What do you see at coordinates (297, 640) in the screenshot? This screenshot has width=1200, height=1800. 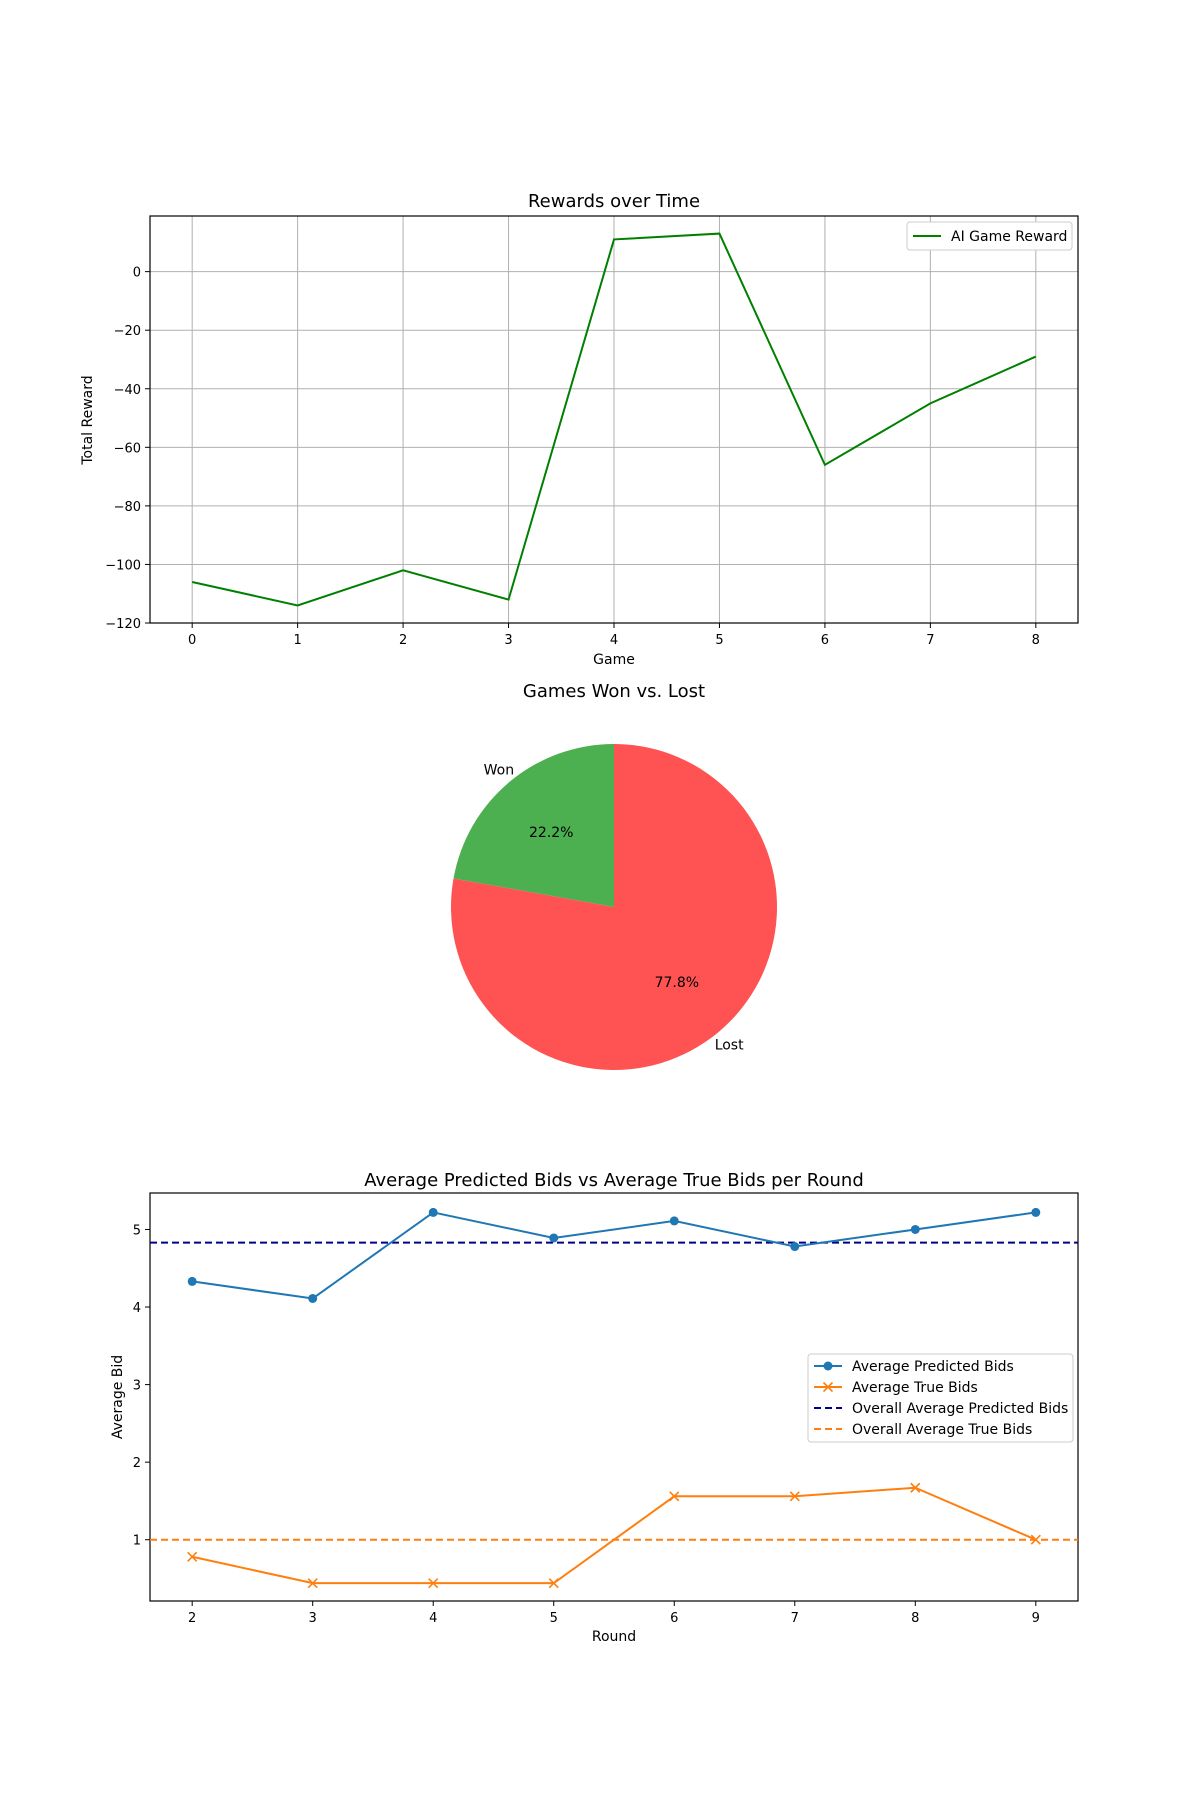 I see `rewards-x-tick-label: 1` at bounding box center [297, 640].